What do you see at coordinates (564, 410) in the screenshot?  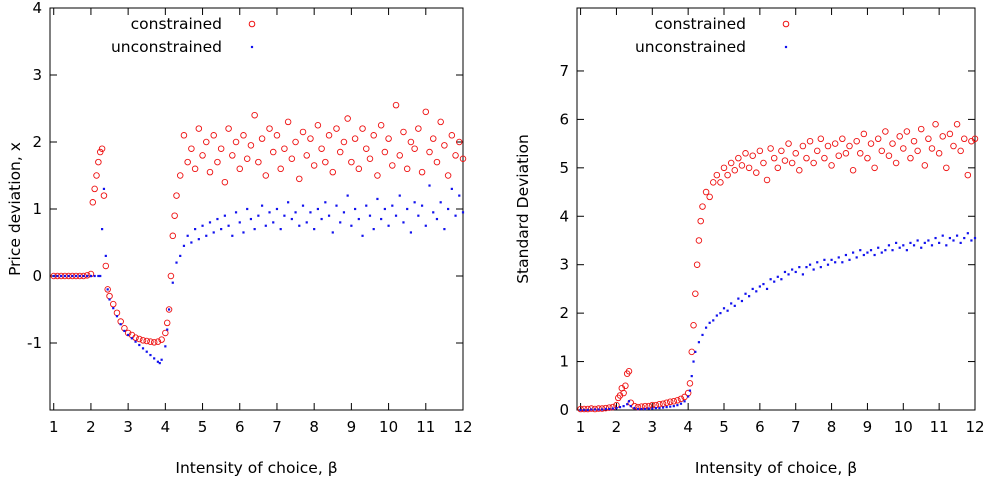 I see `y-tick-label: 0` at bounding box center [564, 410].